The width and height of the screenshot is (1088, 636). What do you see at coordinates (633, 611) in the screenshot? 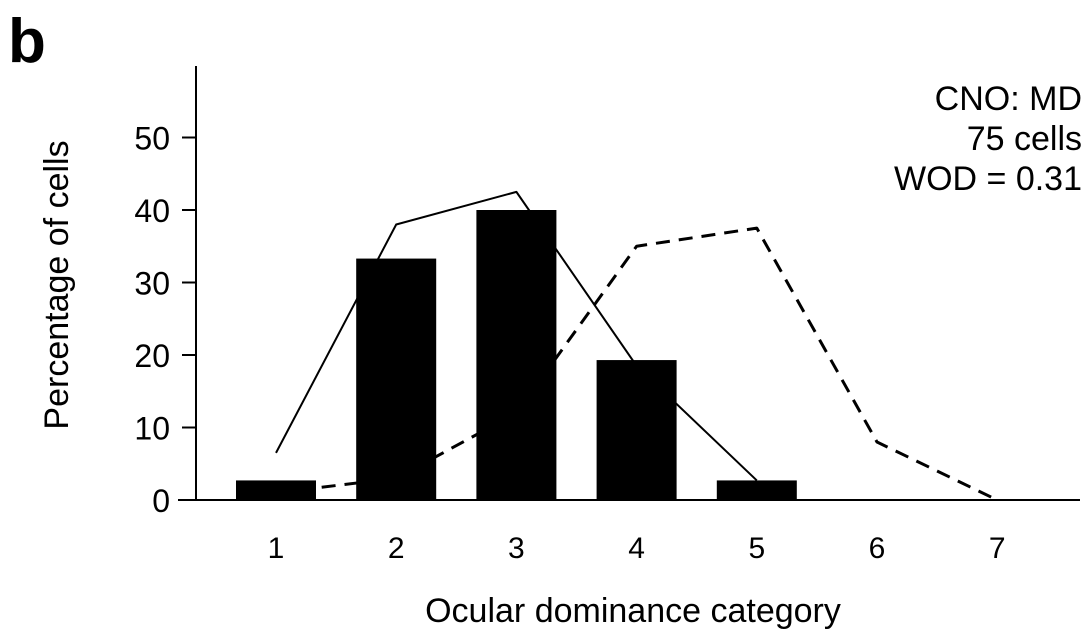
I see `x-axis-label: Ocular dominance category` at bounding box center [633, 611].